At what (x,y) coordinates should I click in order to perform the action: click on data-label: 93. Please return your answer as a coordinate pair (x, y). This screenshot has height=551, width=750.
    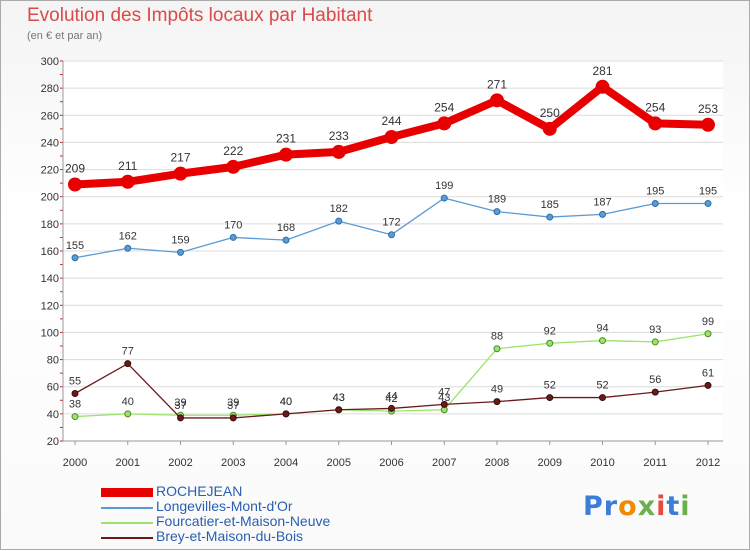
    Looking at the image, I should click on (655, 330).